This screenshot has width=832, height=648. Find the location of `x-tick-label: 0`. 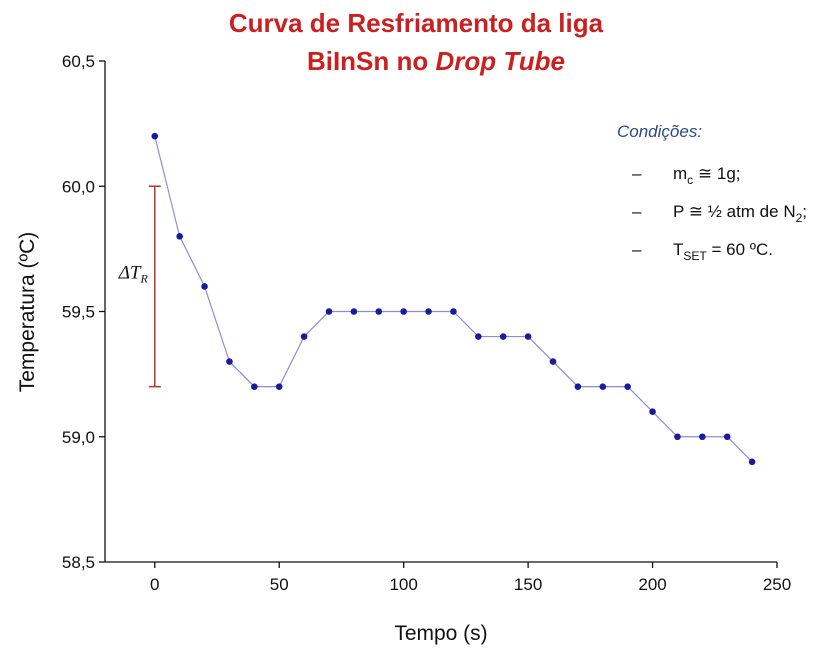

x-tick-label: 0 is located at coordinates (154, 584).